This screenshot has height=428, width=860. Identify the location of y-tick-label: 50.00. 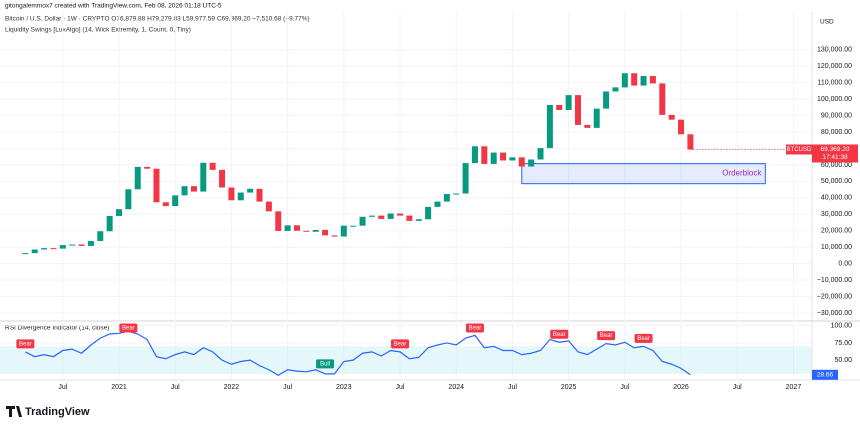
(843, 360).